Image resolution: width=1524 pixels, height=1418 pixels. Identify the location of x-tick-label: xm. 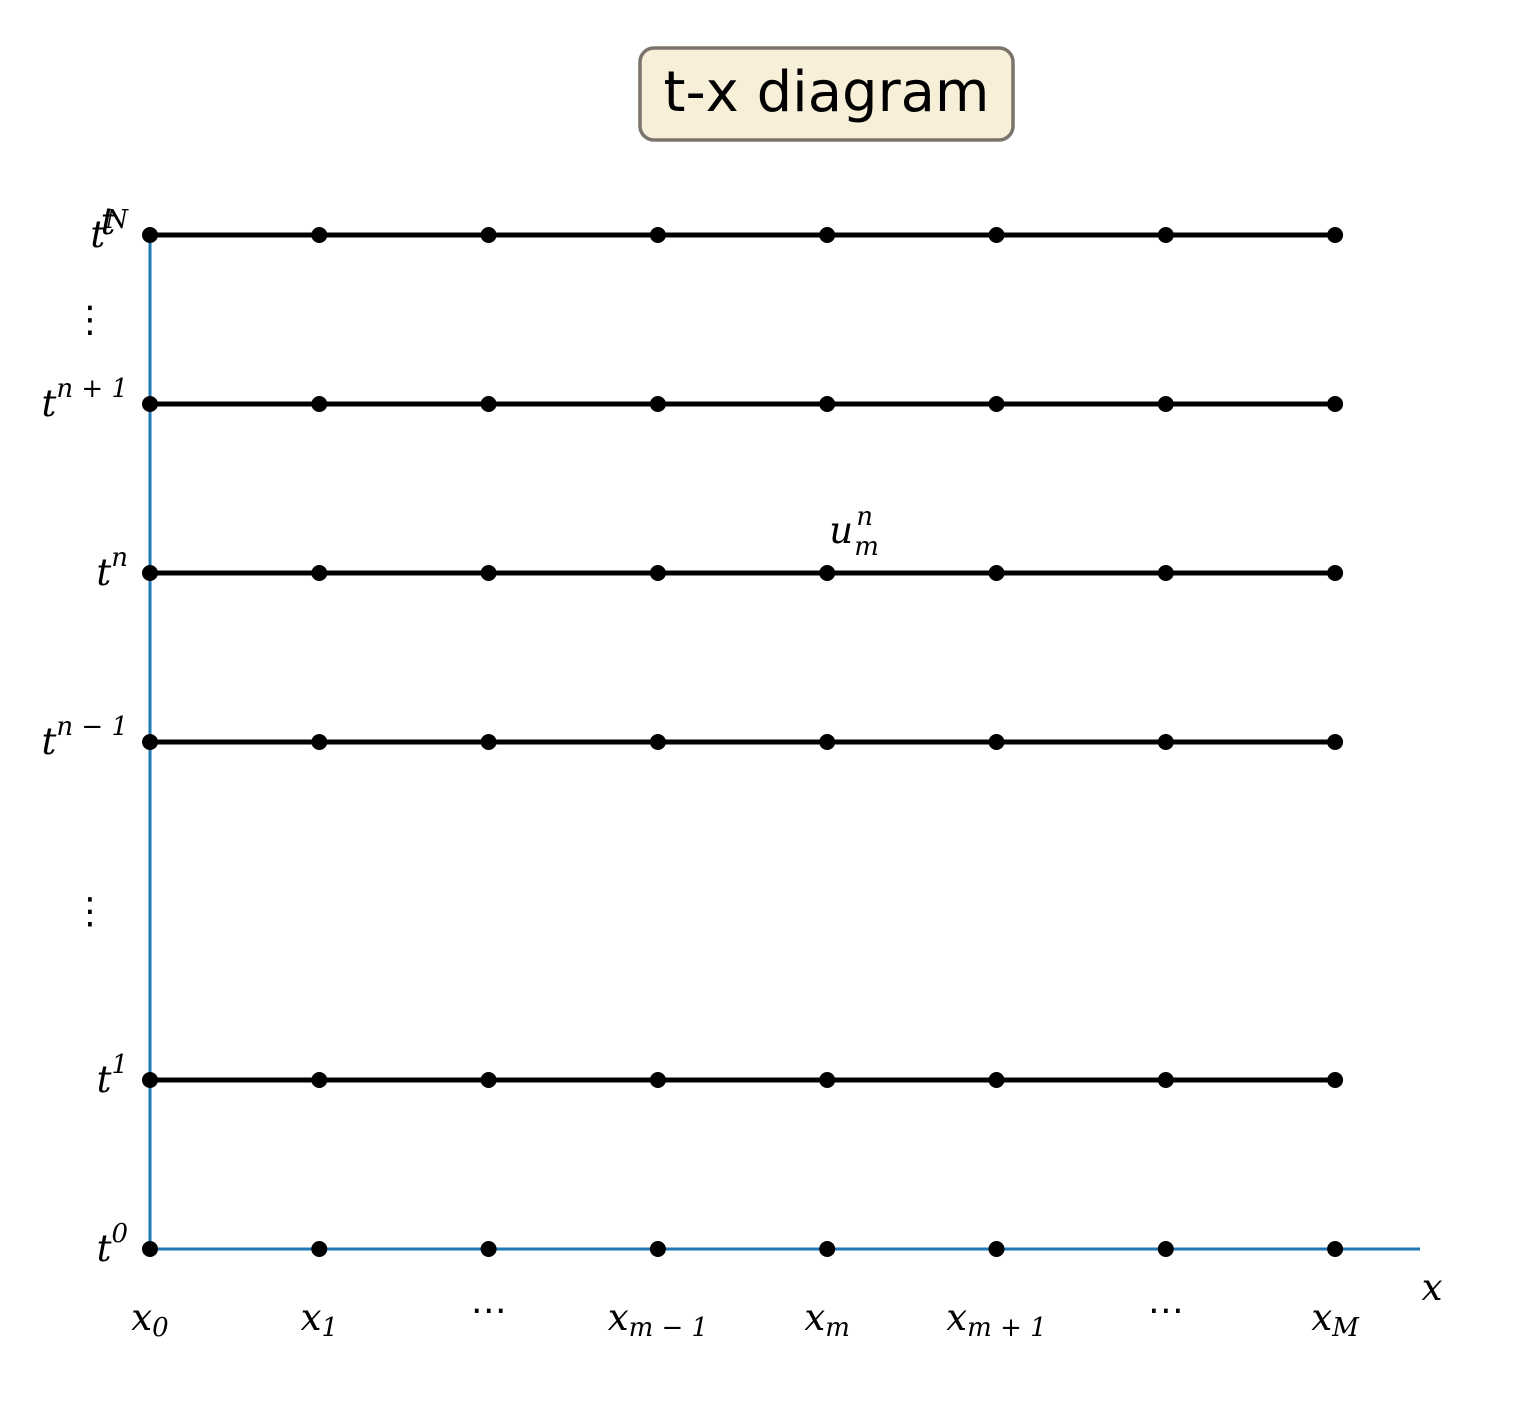
(827, 1319).